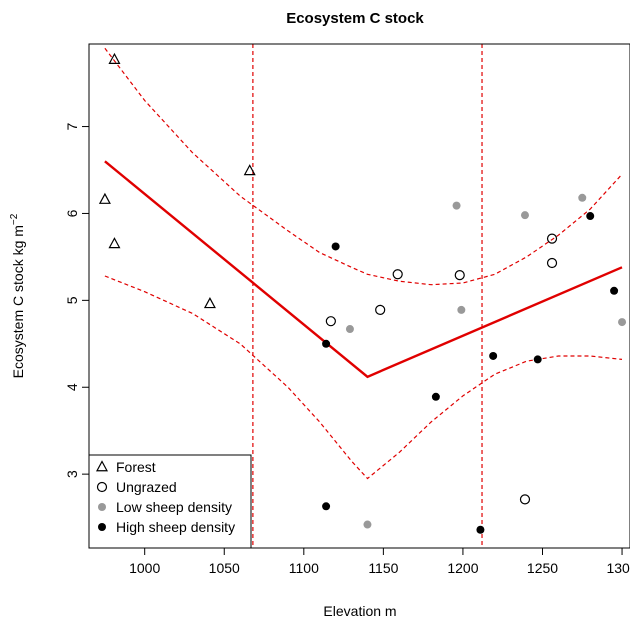  What do you see at coordinates (462, 568) in the screenshot?
I see `x-tick-label-1200: 1200` at bounding box center [462, 568].